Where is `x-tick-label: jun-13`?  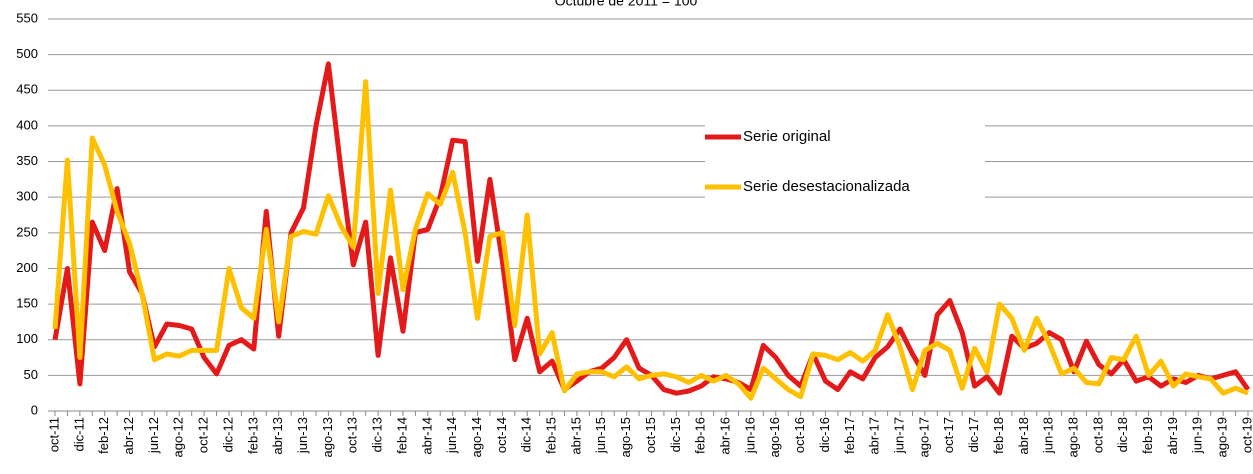
x-tick-label: jun-13 is located at coordinates (302, 435).